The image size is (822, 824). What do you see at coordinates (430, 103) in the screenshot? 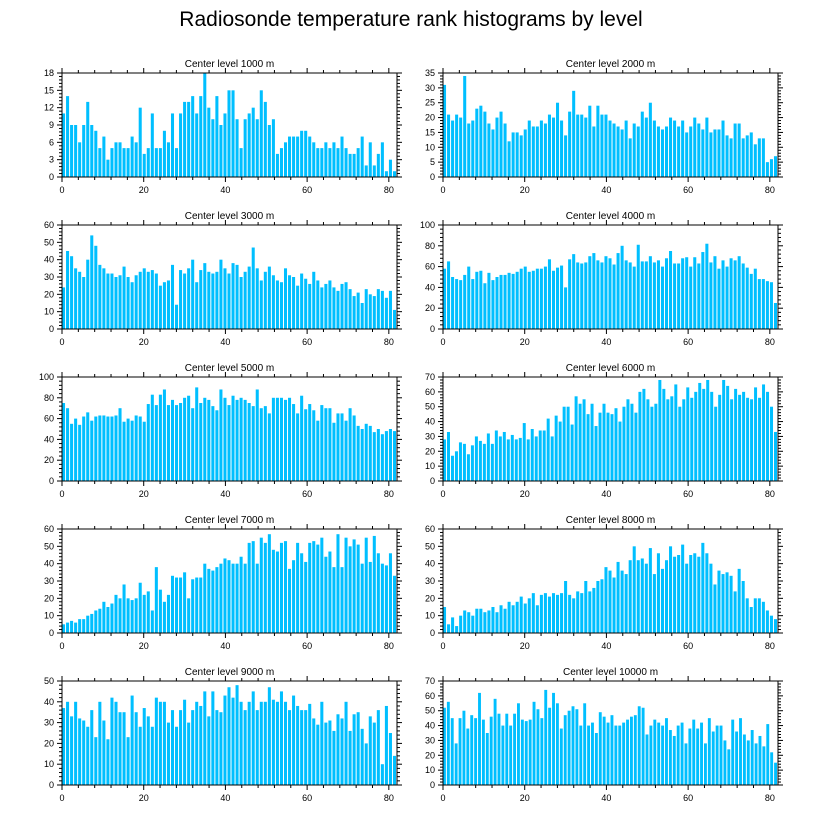
I see `y-tick-label: 25` at bounding box center [430, 103].